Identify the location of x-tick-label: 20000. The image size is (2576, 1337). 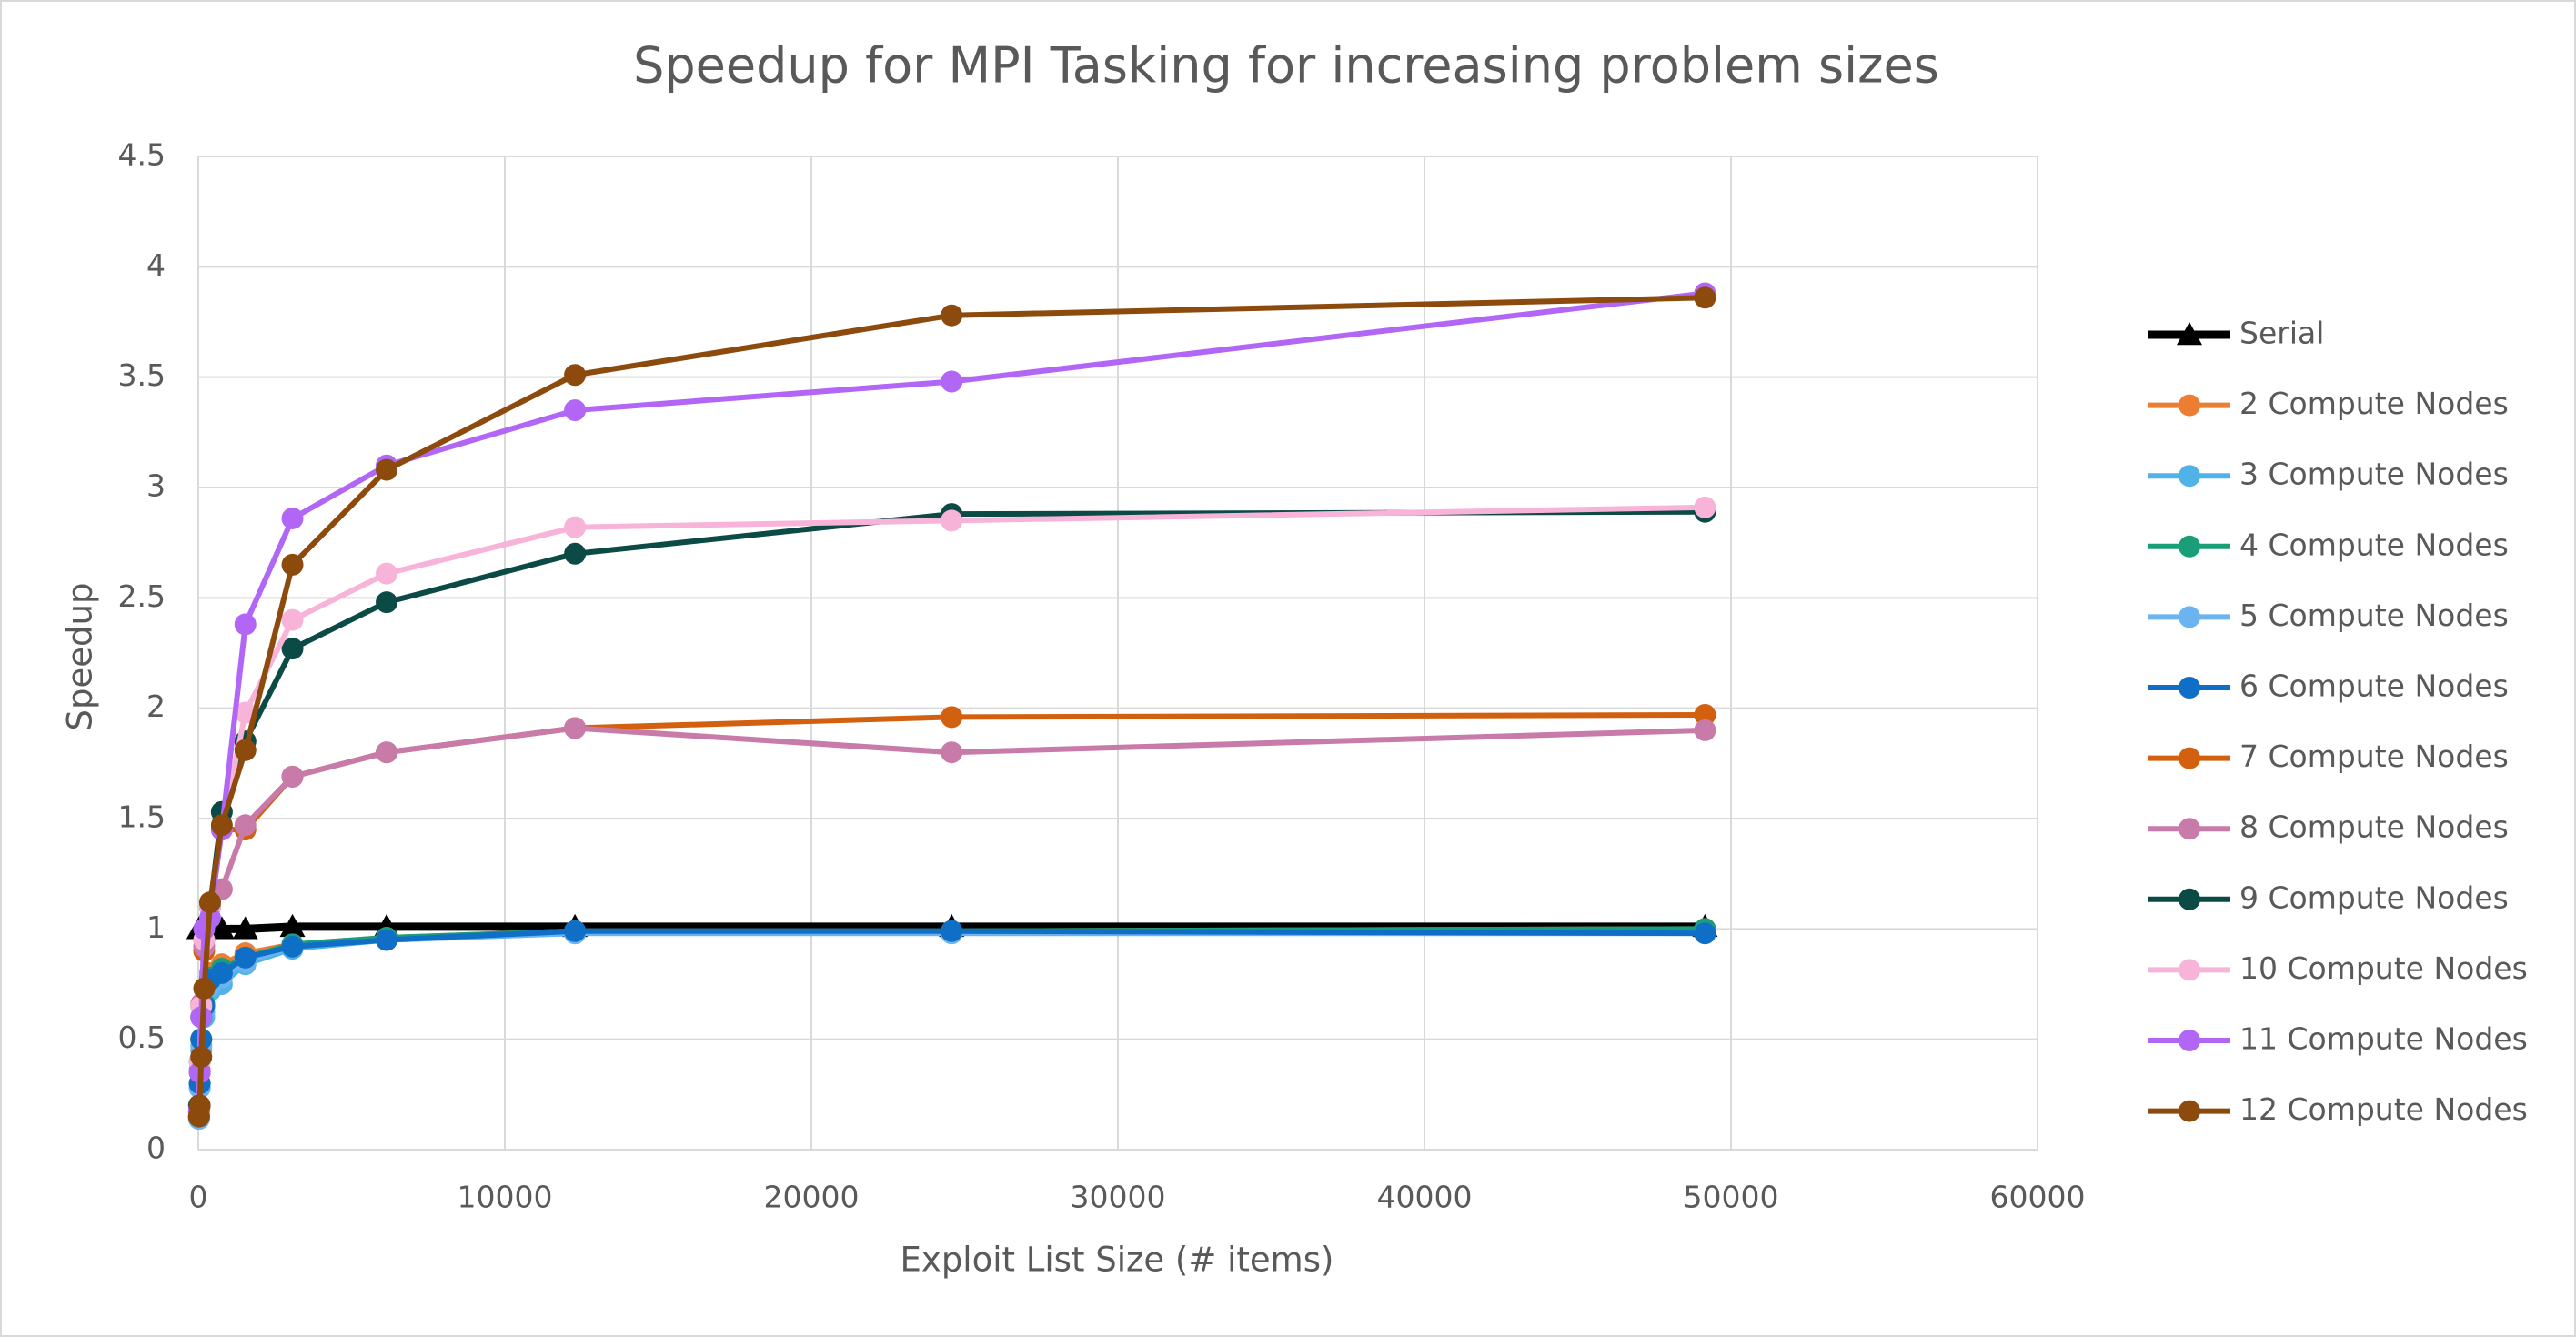
(812, 1197).